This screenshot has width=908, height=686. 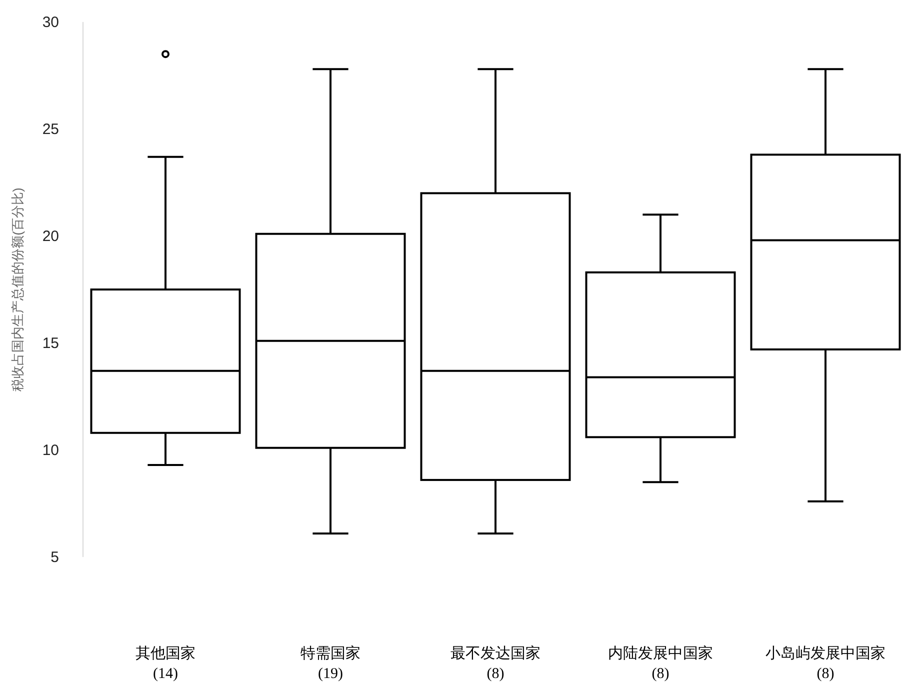 What do you see at coordinates (50, 129) in the screenshot?
I see `y-tick-label: 25` at bounding box center [50, 129].